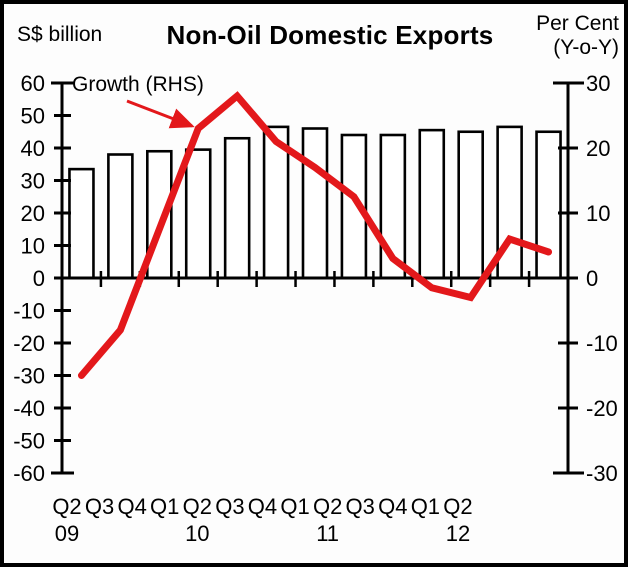  I want to click on left-axis-tick-label: -10, so click(29, 311).